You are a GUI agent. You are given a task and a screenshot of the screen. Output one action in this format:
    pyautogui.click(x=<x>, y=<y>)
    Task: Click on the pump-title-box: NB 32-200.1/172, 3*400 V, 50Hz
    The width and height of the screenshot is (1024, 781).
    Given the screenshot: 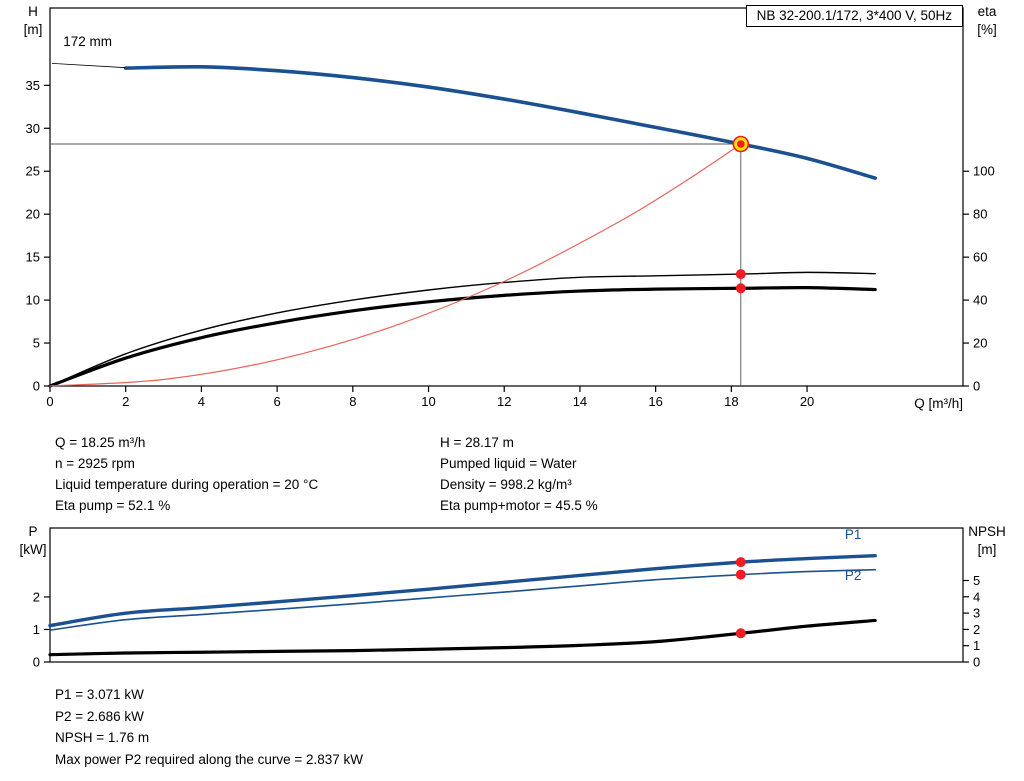 What is the action you would take?
    pyautogui.click(x=854, y=16)
    